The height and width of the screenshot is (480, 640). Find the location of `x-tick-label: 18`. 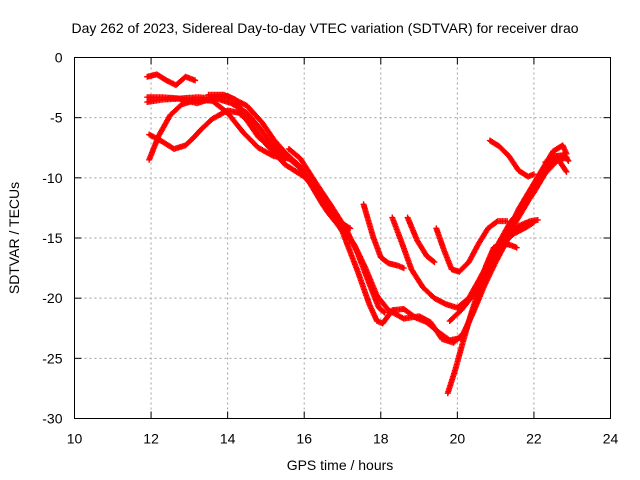

x-tick-label: 18 is located at coordinates (381, 439).